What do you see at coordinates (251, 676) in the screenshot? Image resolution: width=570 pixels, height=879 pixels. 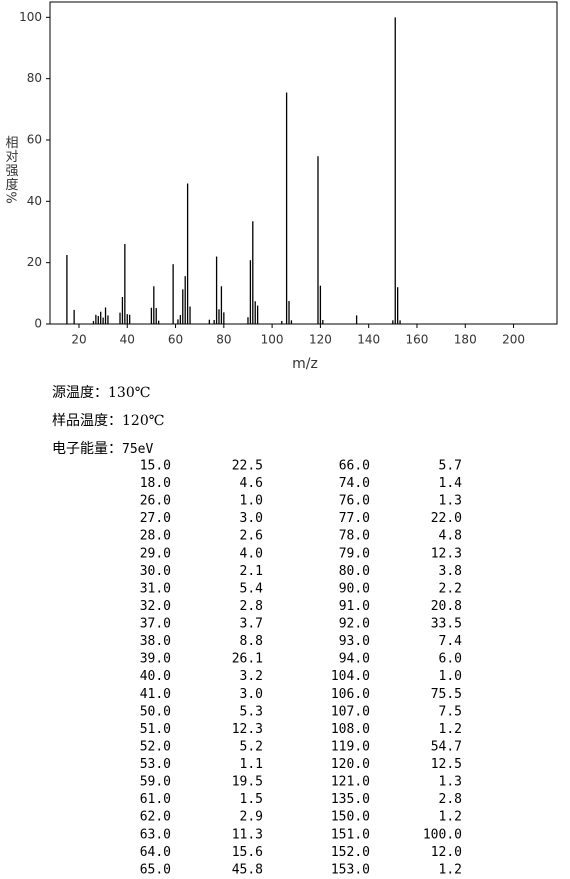 I see `intensity-cell: 3.2` at bounding box center [251, 676].